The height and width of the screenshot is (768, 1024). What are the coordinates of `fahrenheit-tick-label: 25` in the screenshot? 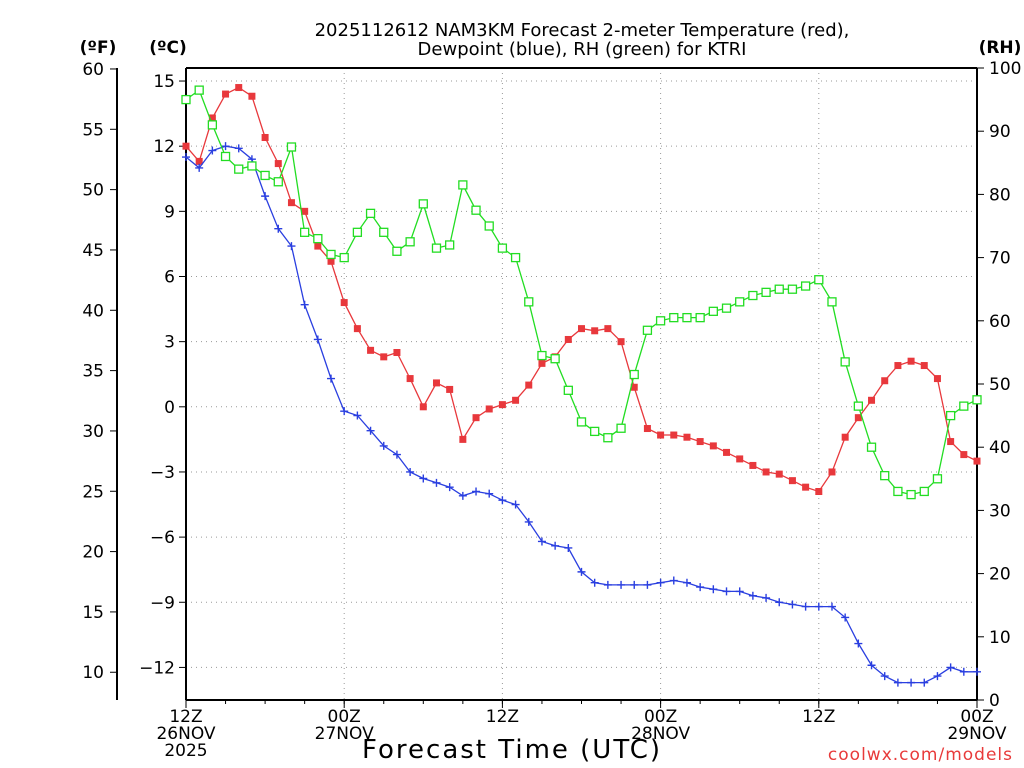 It's located at (93, 492).